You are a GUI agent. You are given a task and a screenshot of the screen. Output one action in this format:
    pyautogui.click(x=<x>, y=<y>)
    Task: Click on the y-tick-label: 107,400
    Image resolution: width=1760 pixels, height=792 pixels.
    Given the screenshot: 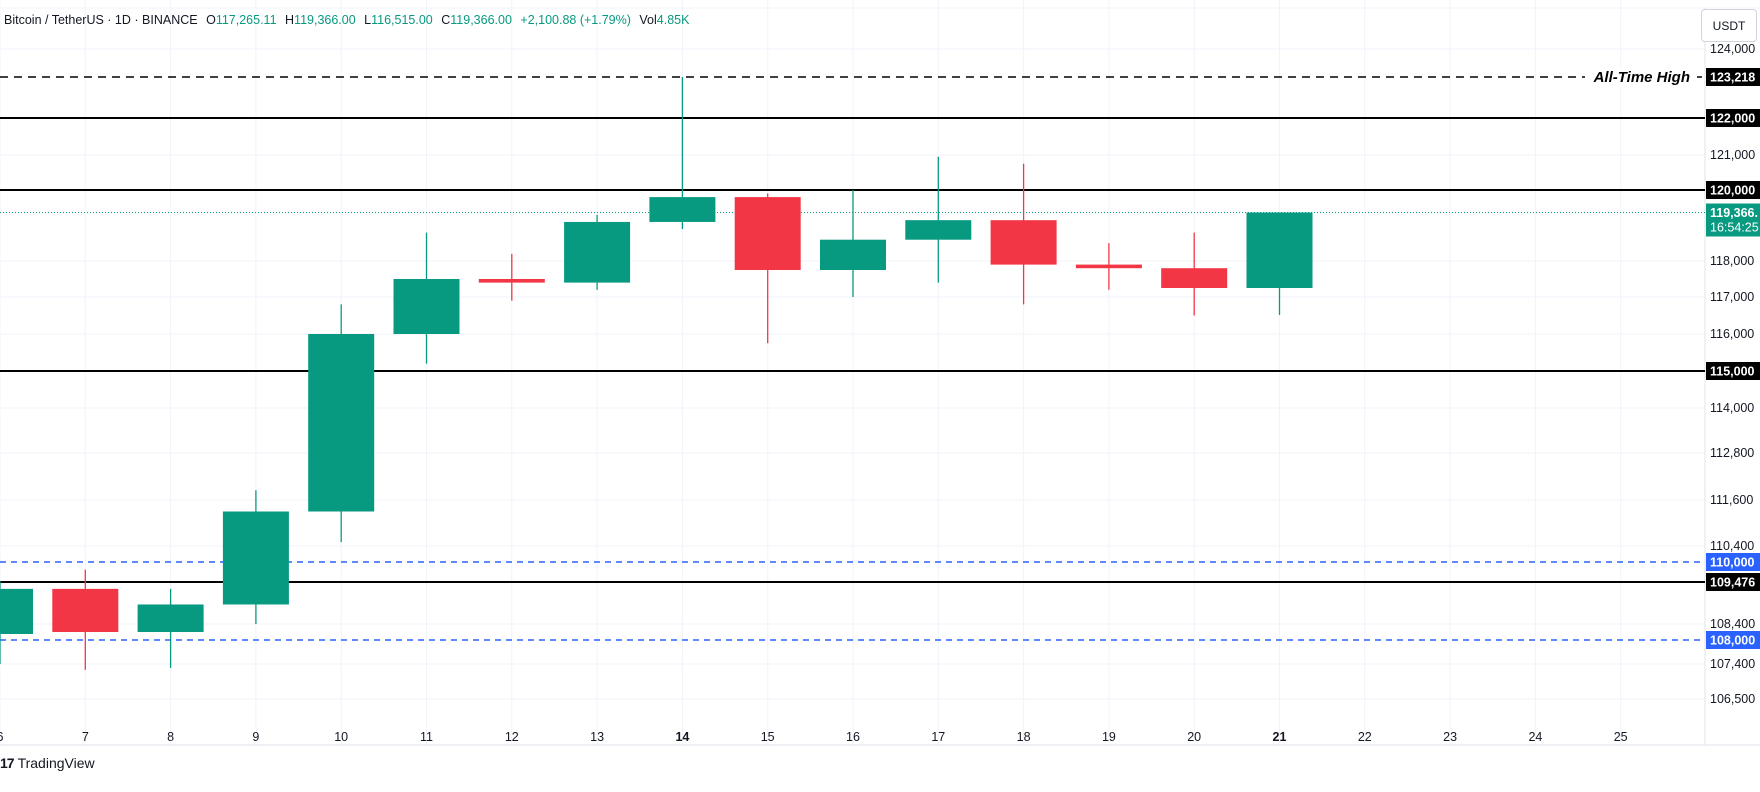 What is the action you would take?
    pyautogui.click(x=1732, y=664)
    